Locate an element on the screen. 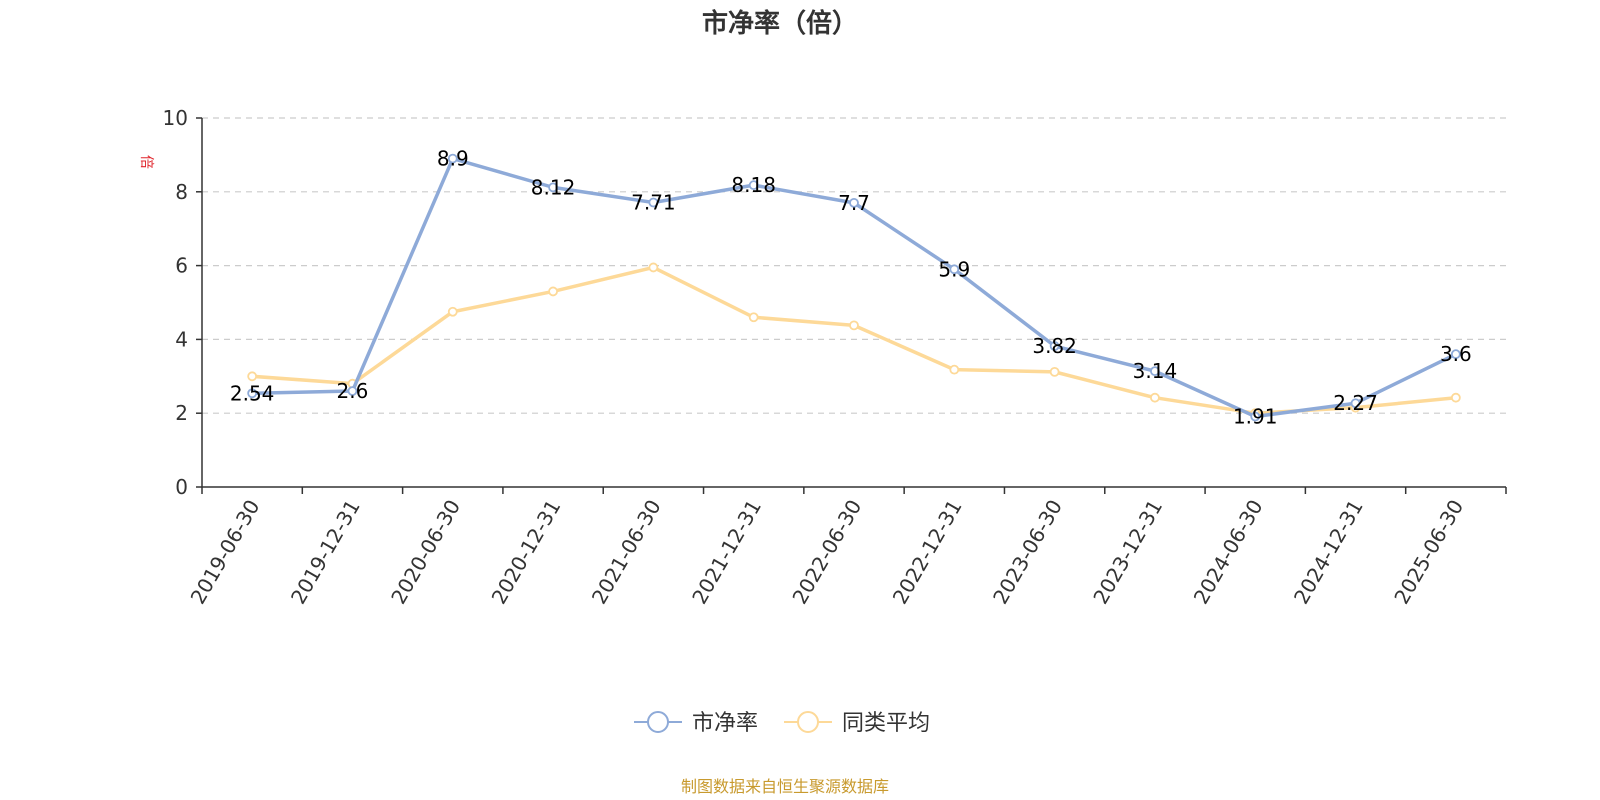 The height and width of the screenshot is (800, 1600). data-label: 8.12 is located at coordinates (553, 187).